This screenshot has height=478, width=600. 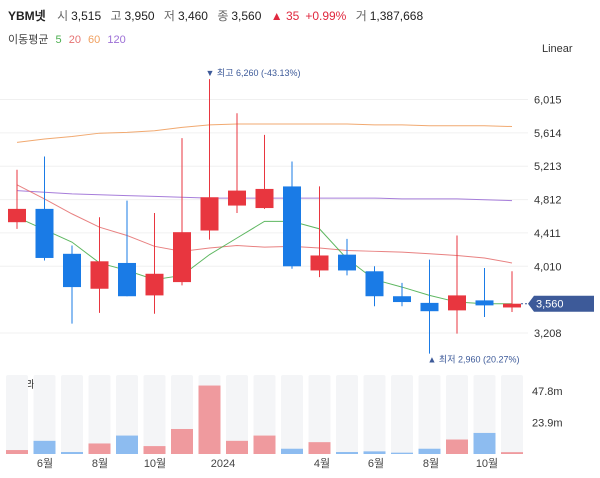 I want to click on moving-average-legend: 이동평균 5 20 60 120, so click(x=69, y=39).